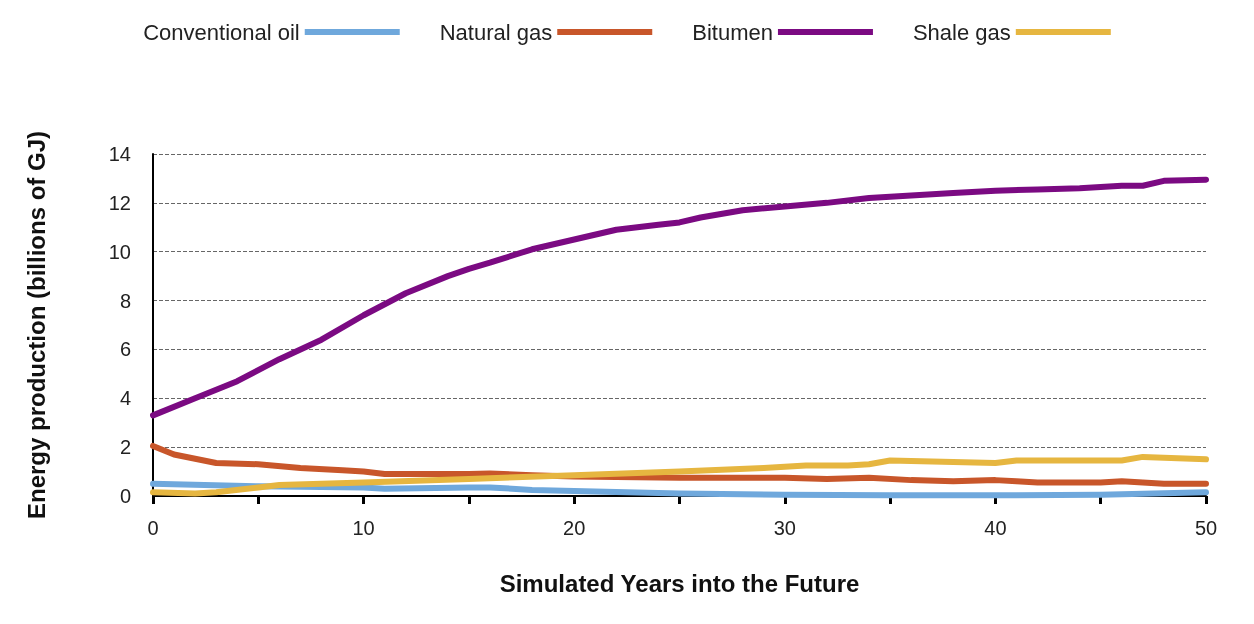 This screenshot has height=624, width=1254. What do you see at coordinates (574, 528) in the screenshot?
I see `x-tick-label: 20` at bounding box center [574, 528].